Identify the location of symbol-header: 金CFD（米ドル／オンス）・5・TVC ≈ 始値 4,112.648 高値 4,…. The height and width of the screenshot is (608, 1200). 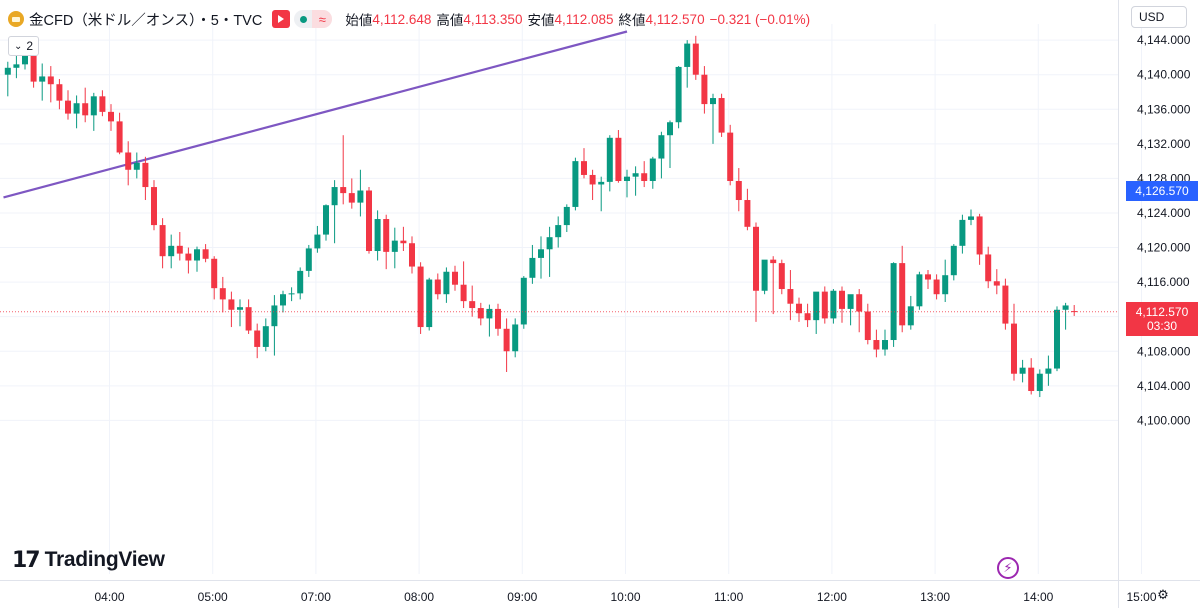
(409, 19).